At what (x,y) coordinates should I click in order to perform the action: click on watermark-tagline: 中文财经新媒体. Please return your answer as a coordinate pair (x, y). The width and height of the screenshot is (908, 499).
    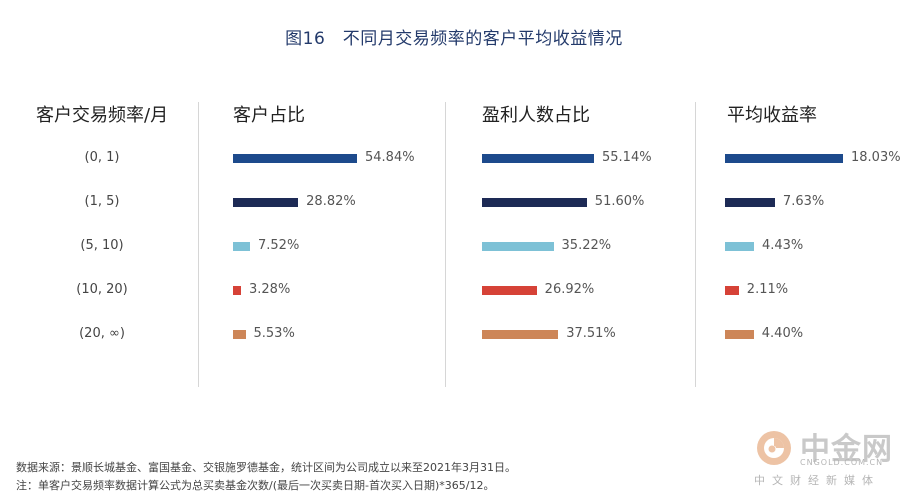
    Looking at the image, I should click on (817, 480).